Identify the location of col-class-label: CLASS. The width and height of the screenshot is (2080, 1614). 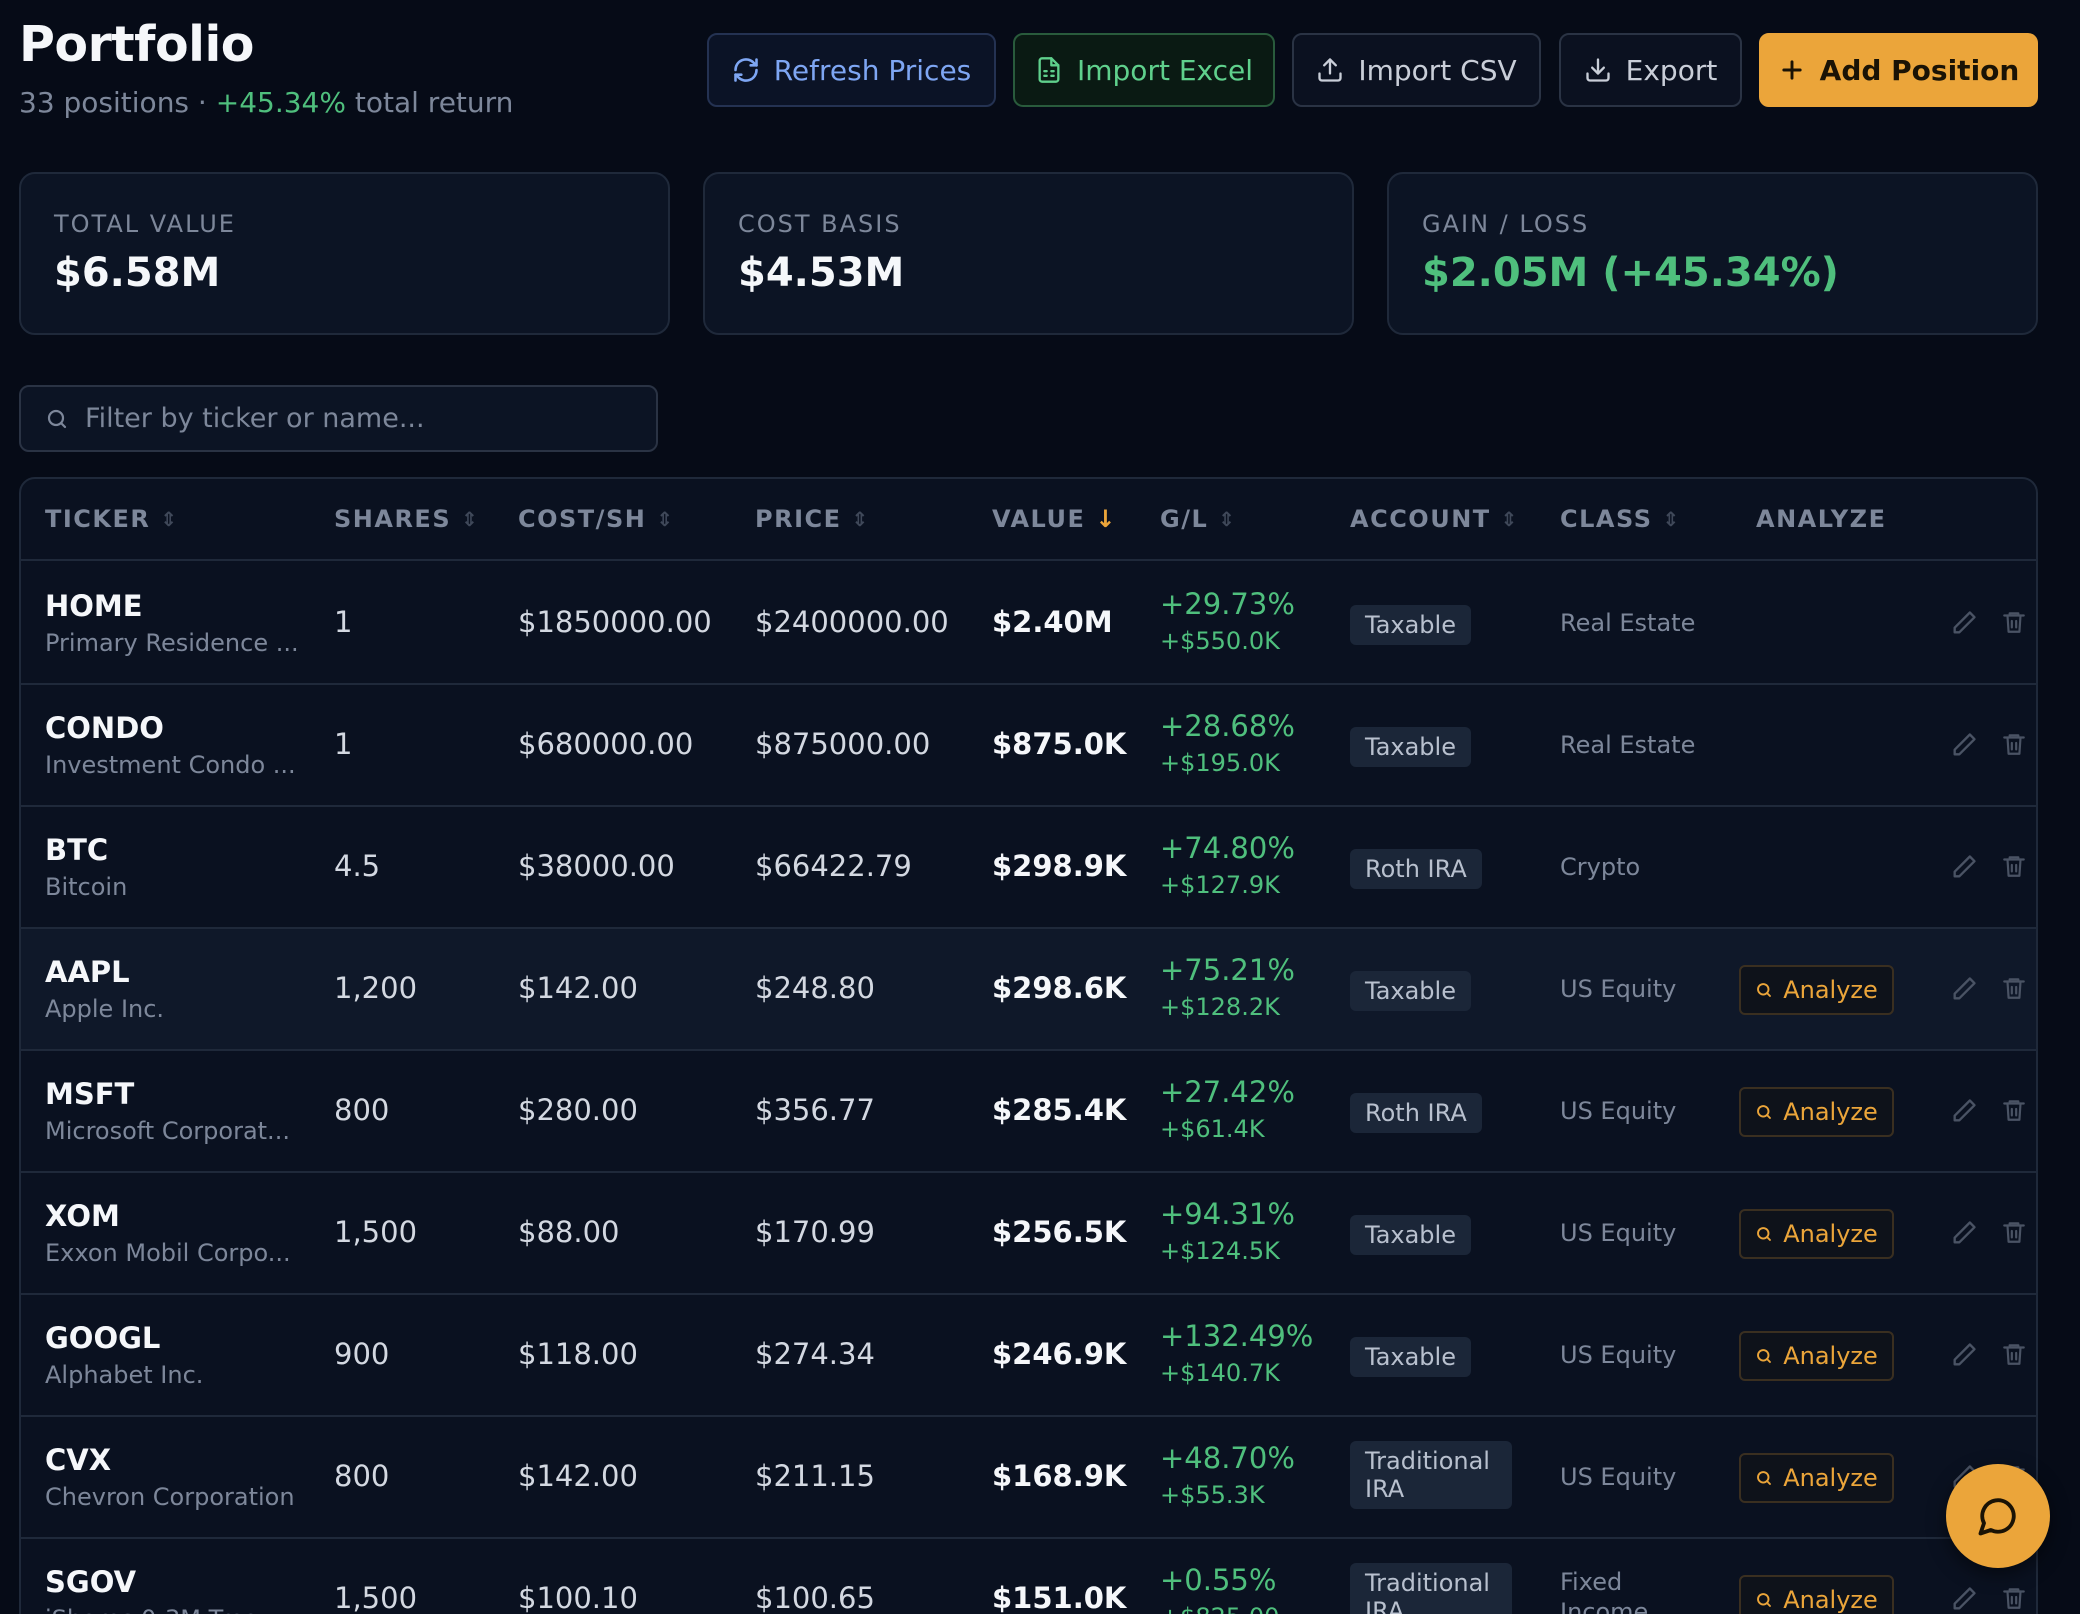
(1606, 519).